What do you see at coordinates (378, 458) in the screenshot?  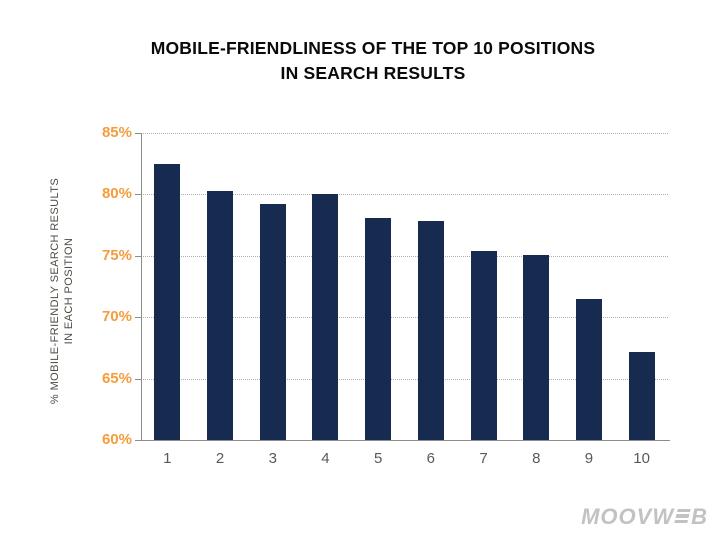 I see `x-tick-label: 5` at bounding box center [378, 458].